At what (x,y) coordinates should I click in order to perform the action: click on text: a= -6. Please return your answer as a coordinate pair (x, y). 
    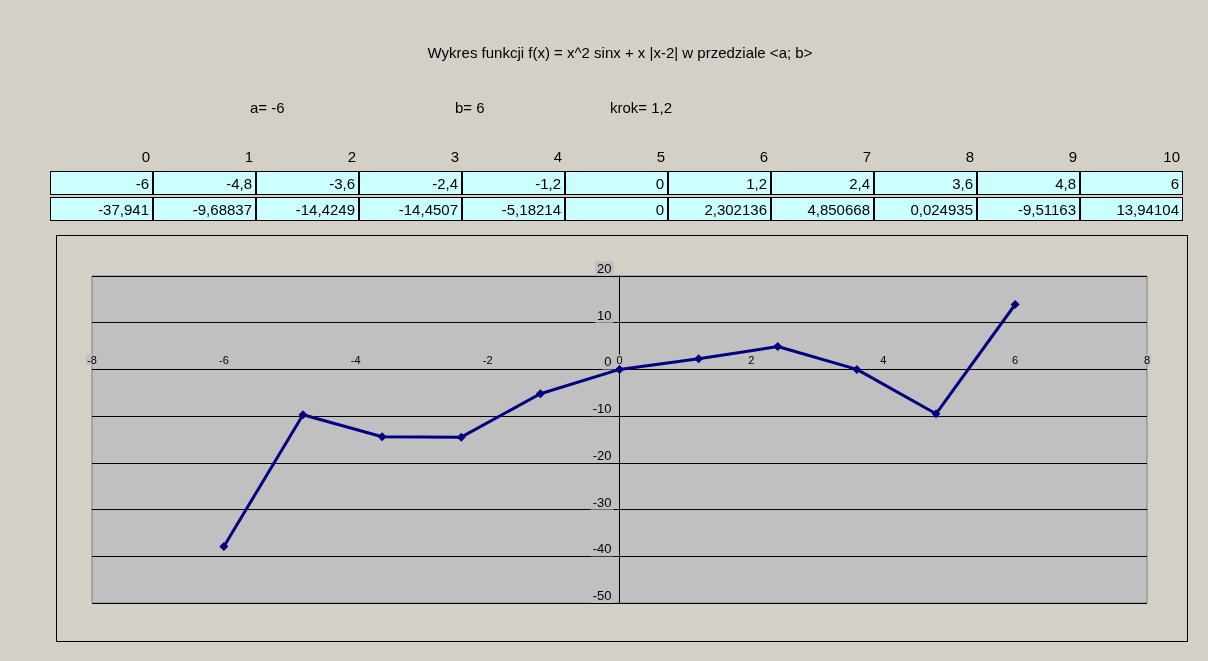
    Looking at the image, I should click on (267, 107).